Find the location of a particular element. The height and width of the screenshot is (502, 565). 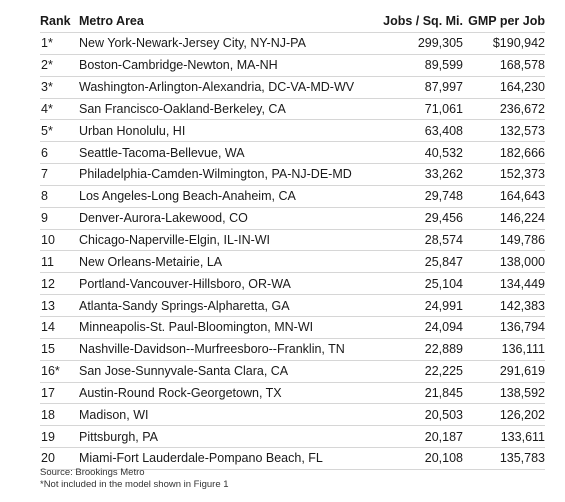

rank-cell: 9 is located at coordinates (59, 218).